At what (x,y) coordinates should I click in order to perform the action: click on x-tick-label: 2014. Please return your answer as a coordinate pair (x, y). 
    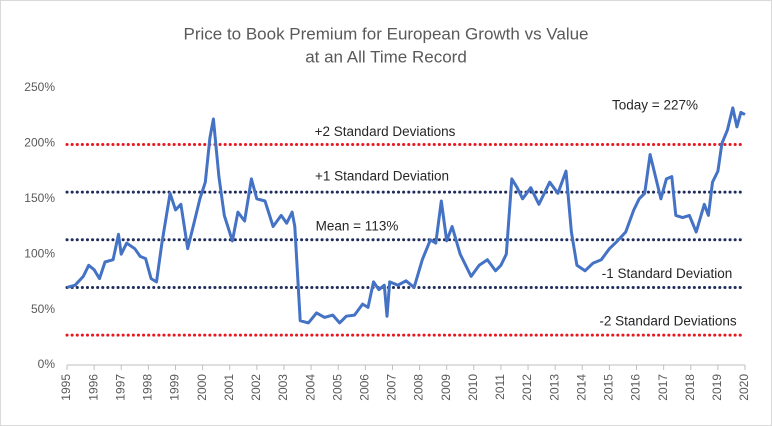
    Looking at the image, I should click on (581, 387).